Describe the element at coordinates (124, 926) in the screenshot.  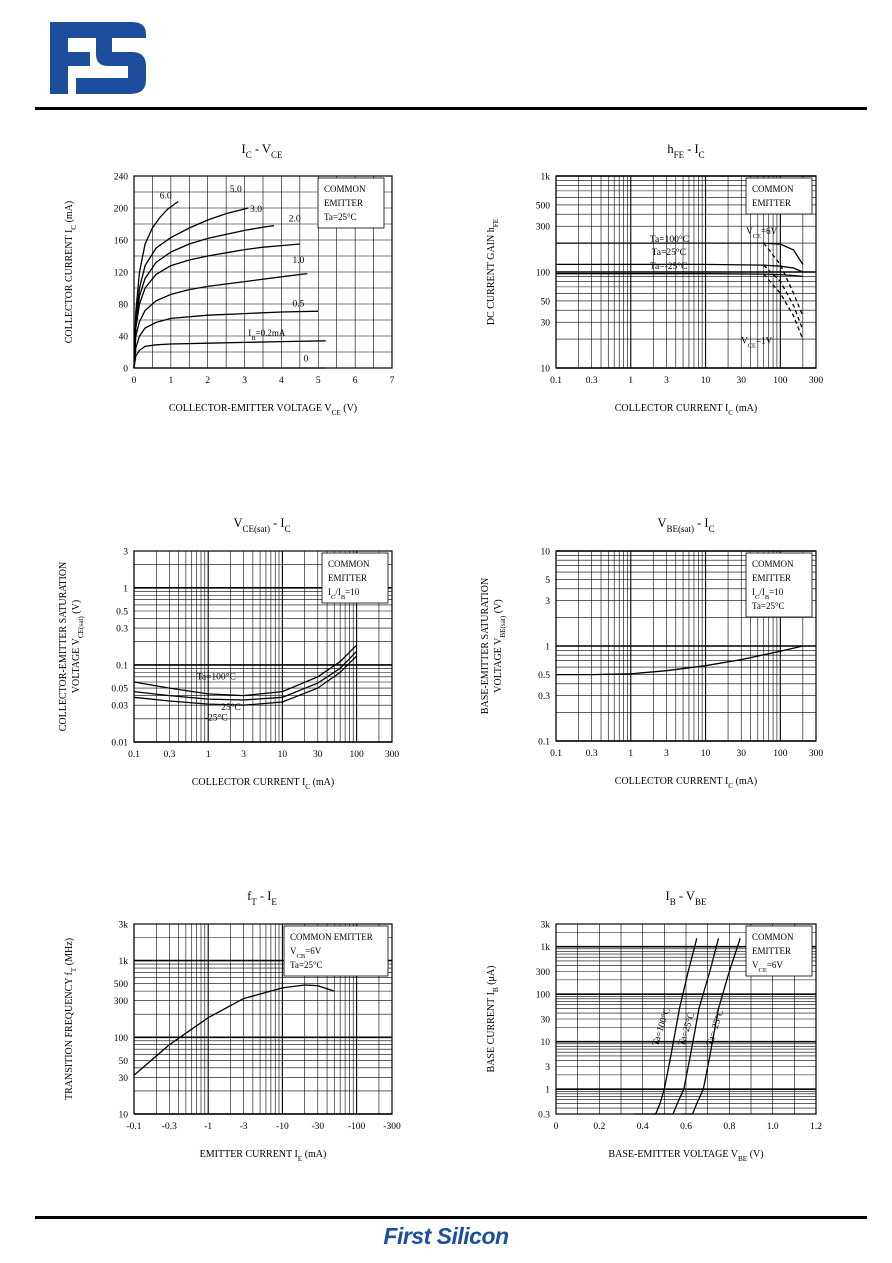
I see `y-tick-label: 3k` at that location.